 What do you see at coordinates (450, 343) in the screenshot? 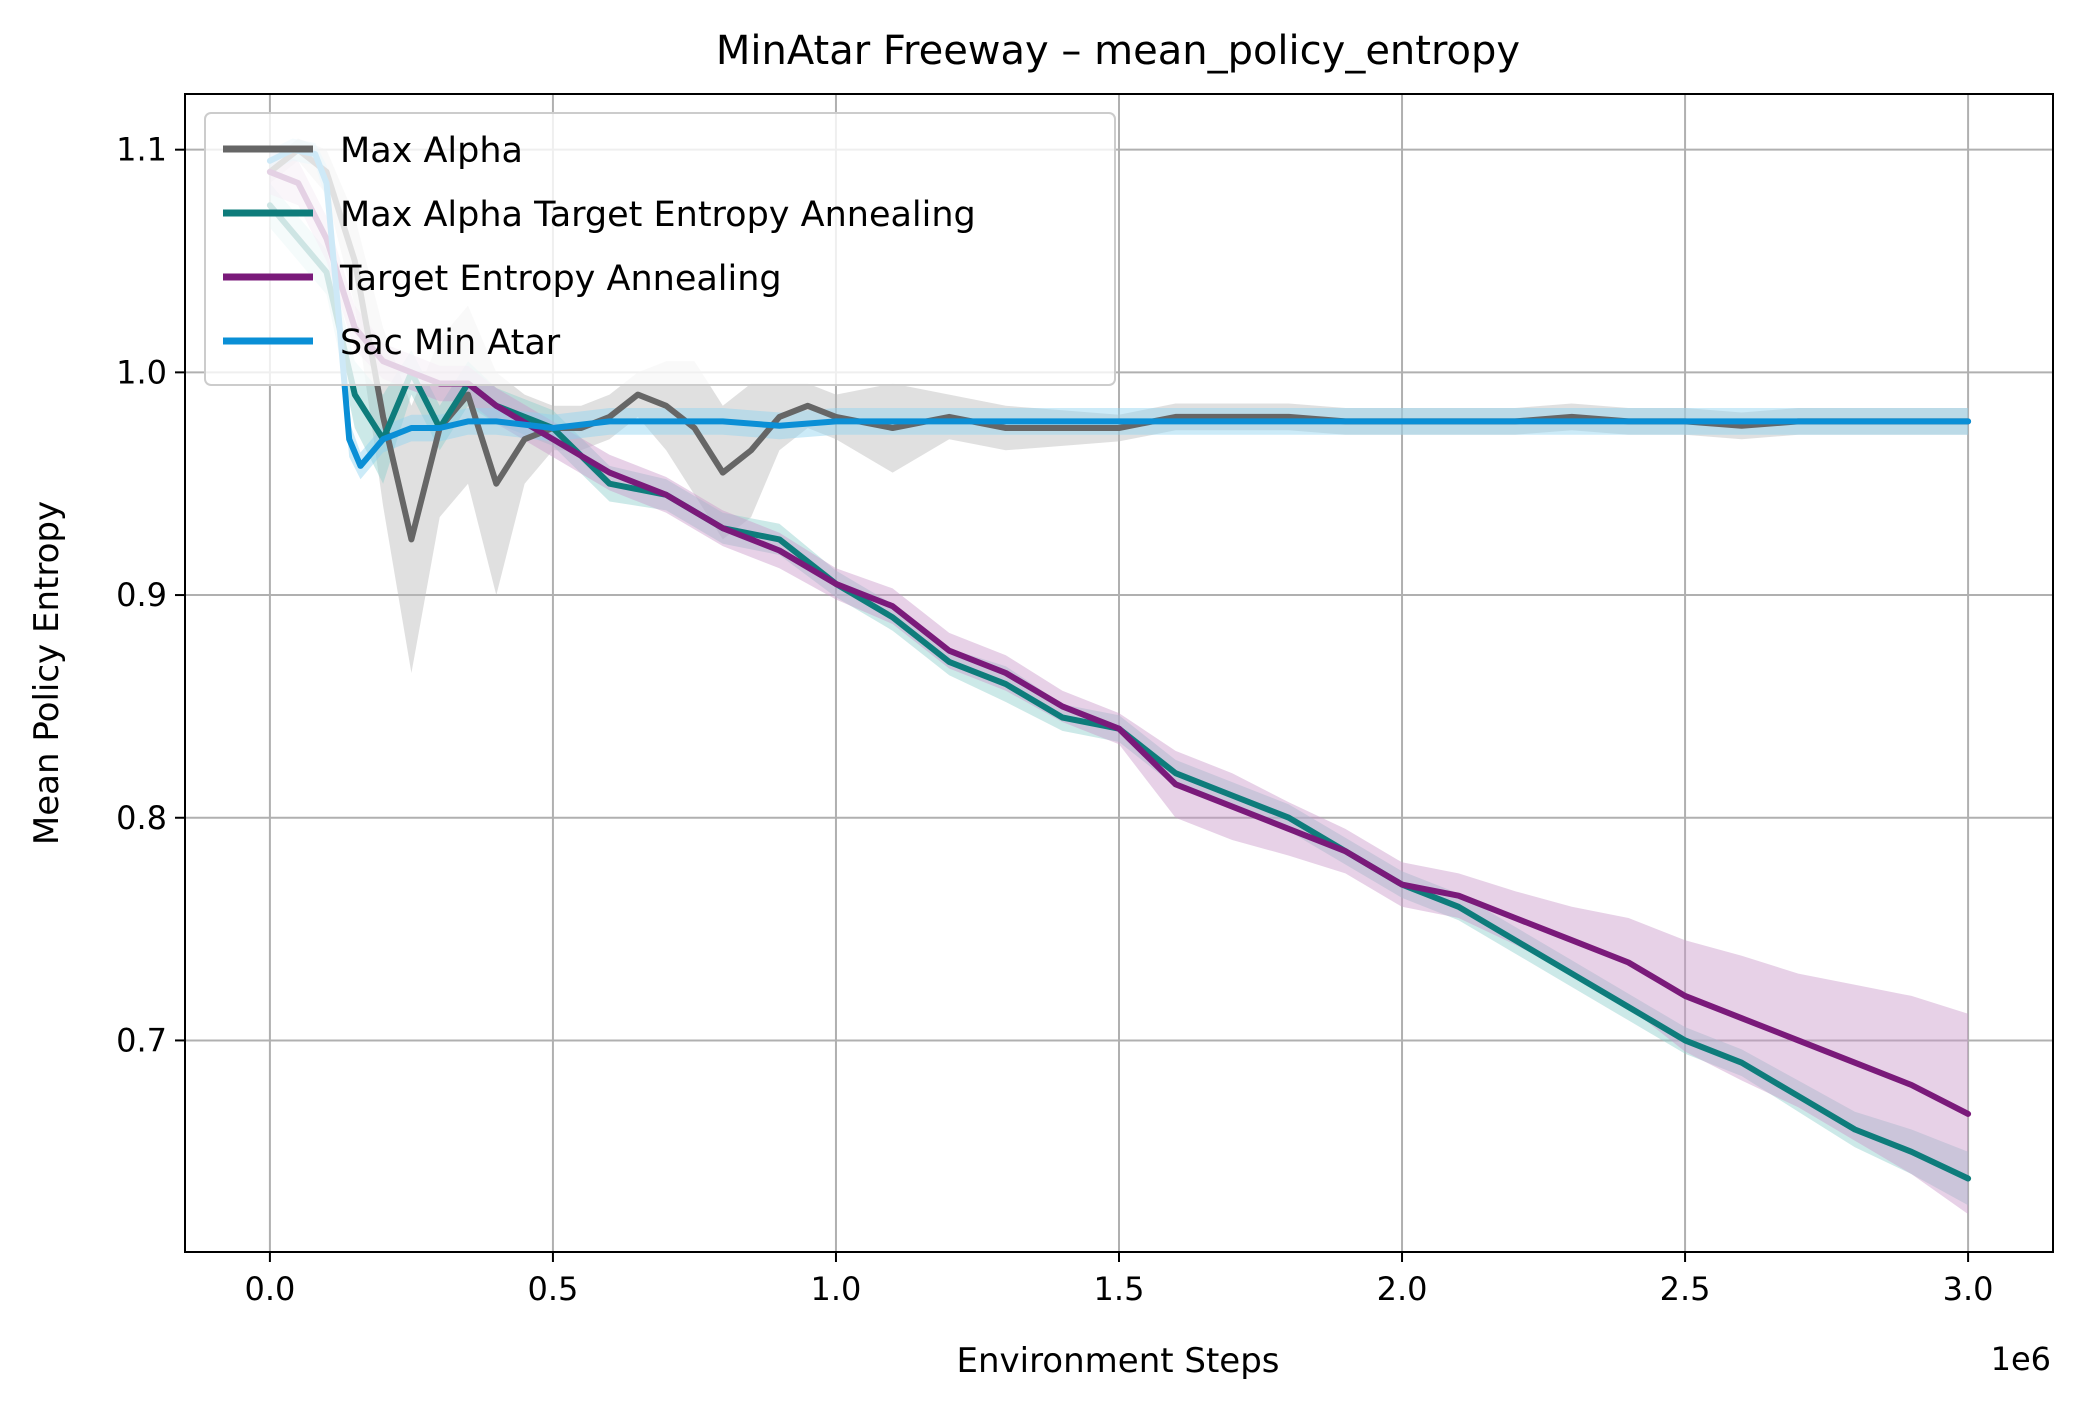
I see `legend-label-sac-min-atar: Sac Min Atar` at bounding box center [450, 343].